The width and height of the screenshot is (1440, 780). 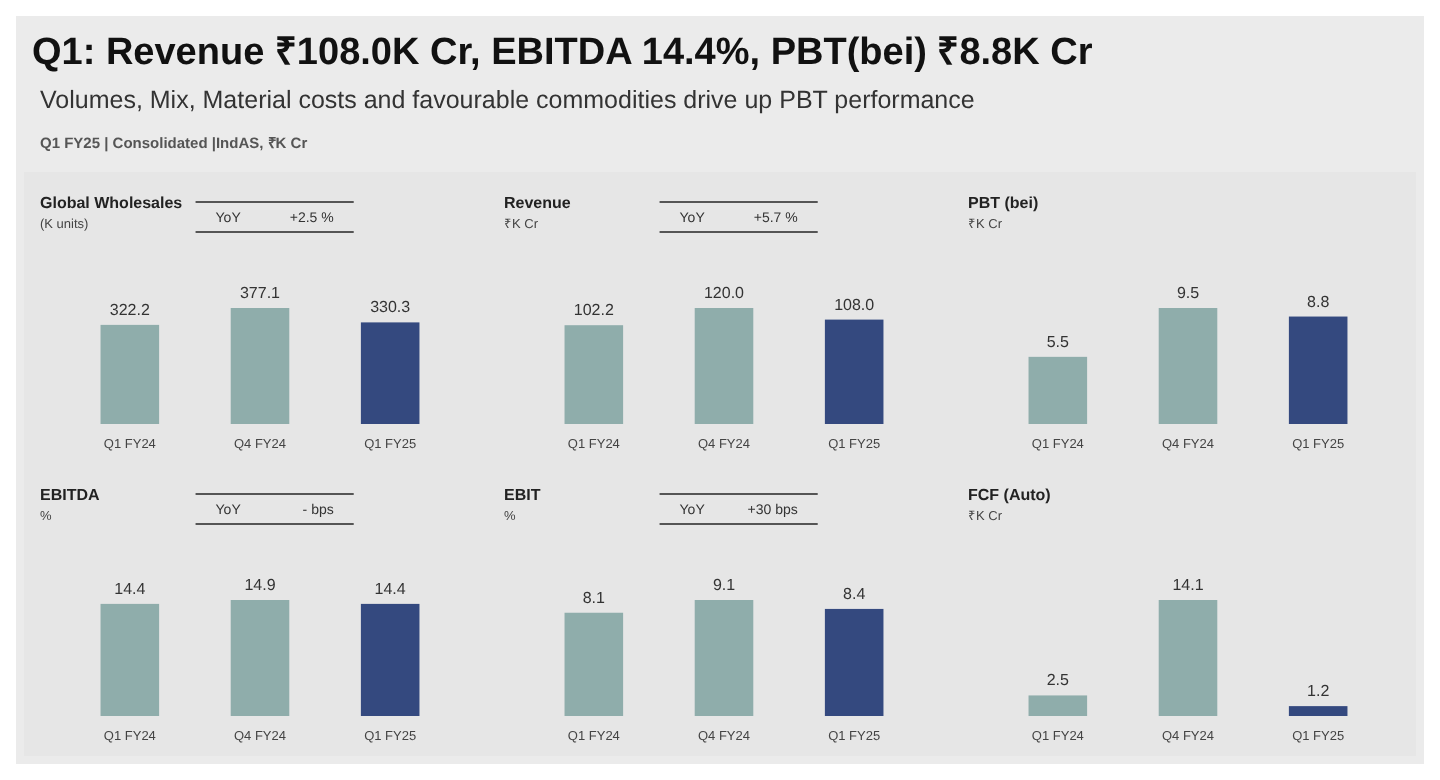 What do you see at coordinates (594, 597) in the screenshot?
I see `data-label: 8.1` at bounding box center [594, 597].